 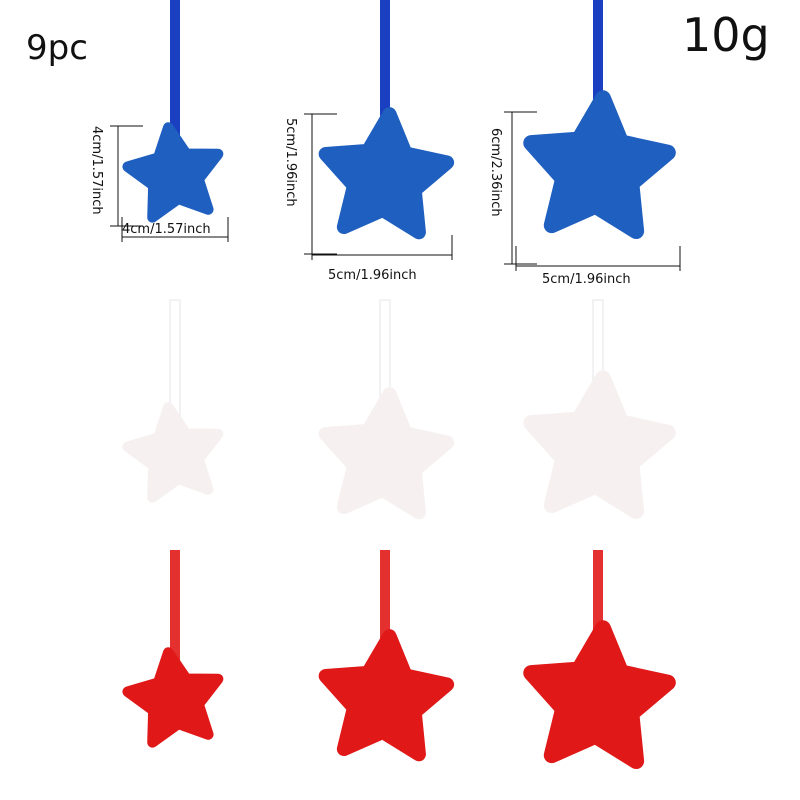 I want to click on piece-count-label: 9pc, so click(x=57, y=48).